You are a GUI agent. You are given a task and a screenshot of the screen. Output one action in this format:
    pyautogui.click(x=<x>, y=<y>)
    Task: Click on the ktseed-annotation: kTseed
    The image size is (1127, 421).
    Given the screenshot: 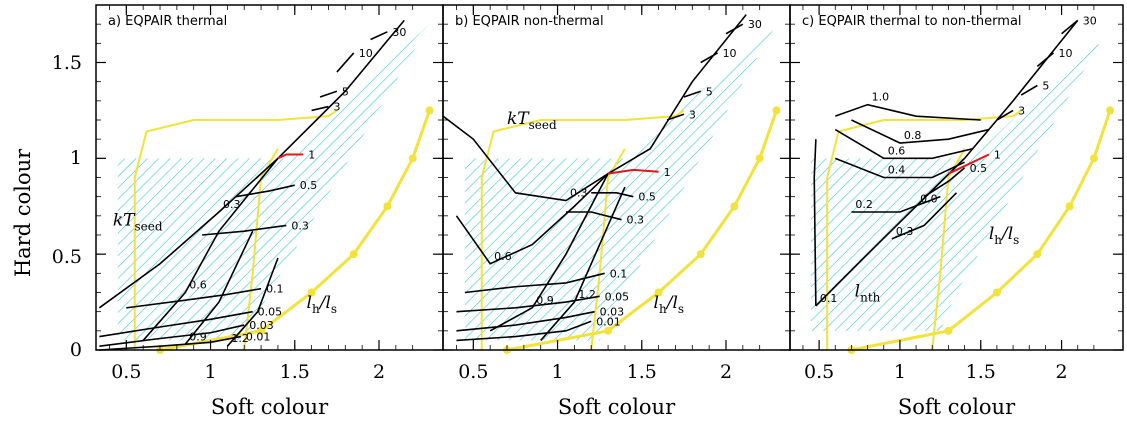 What is the action you would take?
    pyautogui.click(x=532, y=120)
    